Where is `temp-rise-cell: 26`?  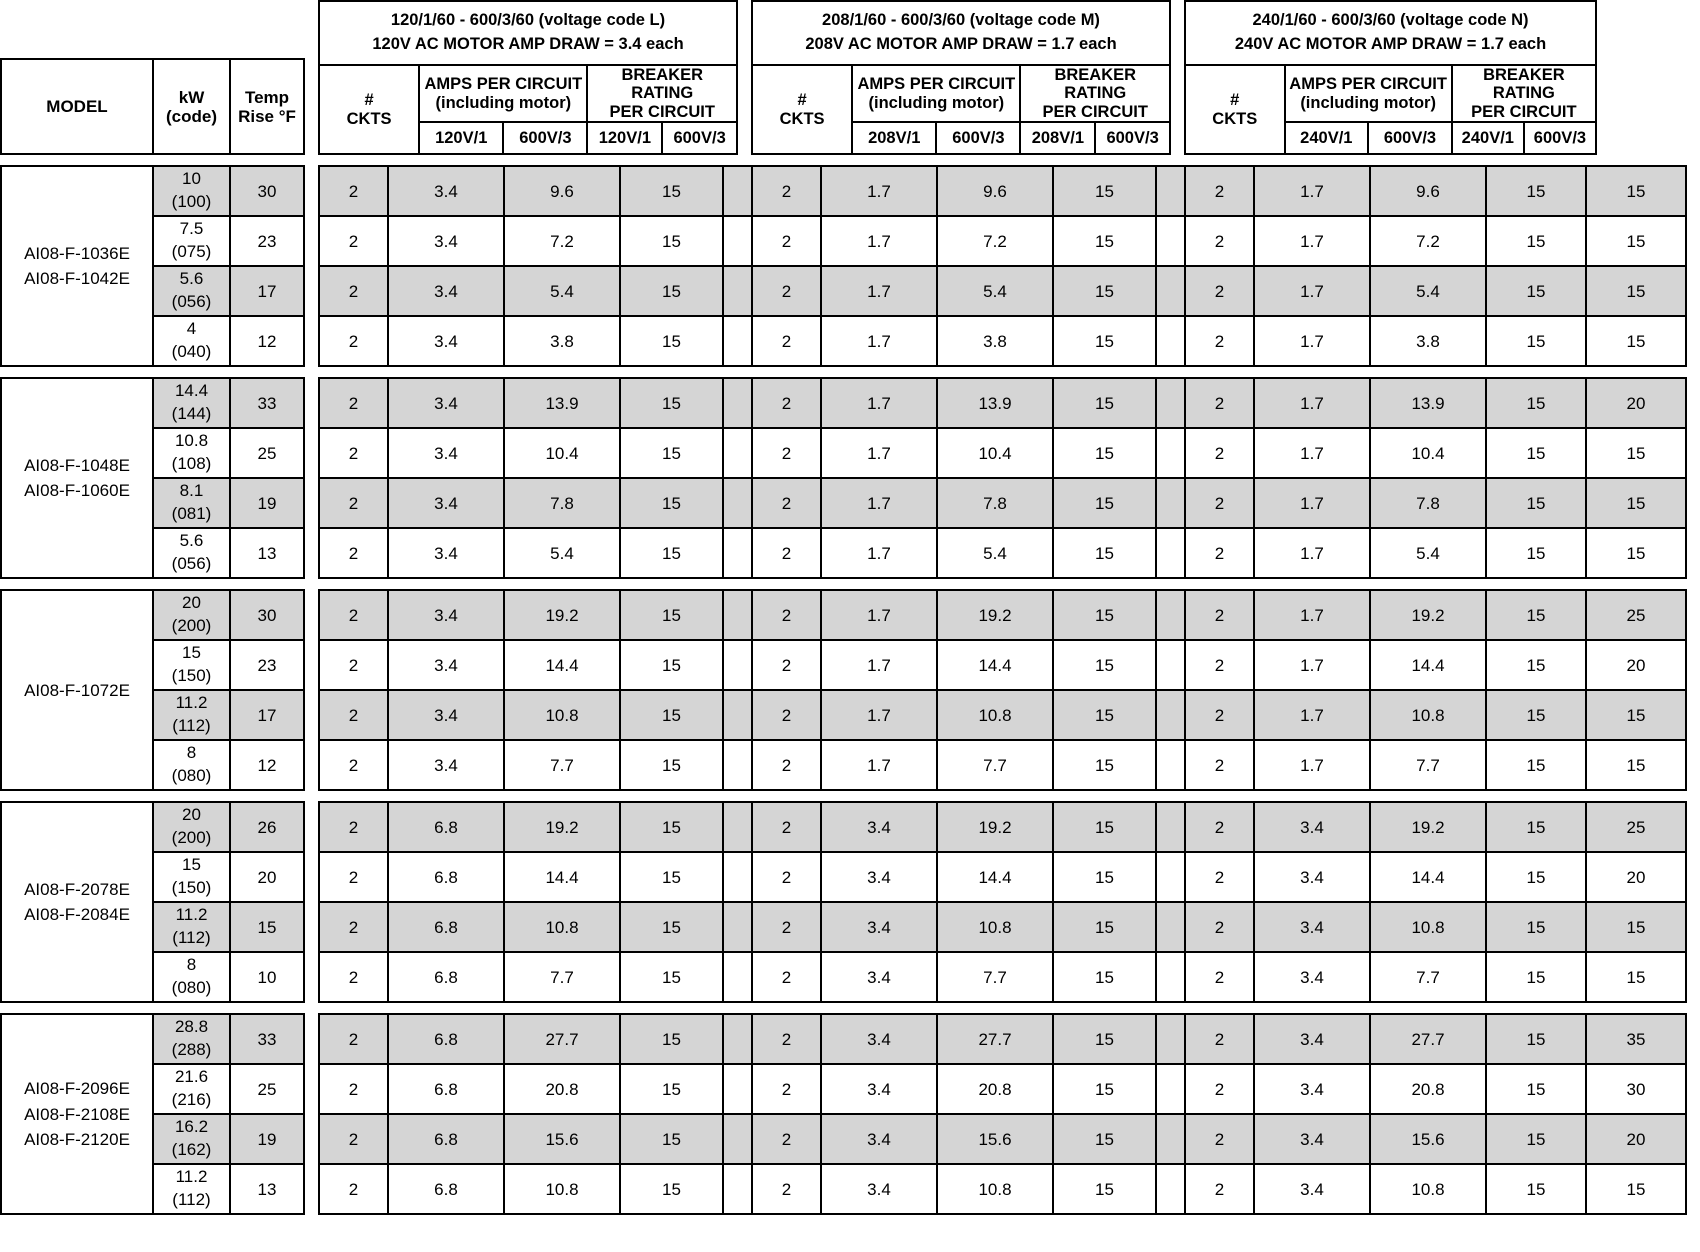 temp-rise-cell: 26 is located at coordinates (267, 827).